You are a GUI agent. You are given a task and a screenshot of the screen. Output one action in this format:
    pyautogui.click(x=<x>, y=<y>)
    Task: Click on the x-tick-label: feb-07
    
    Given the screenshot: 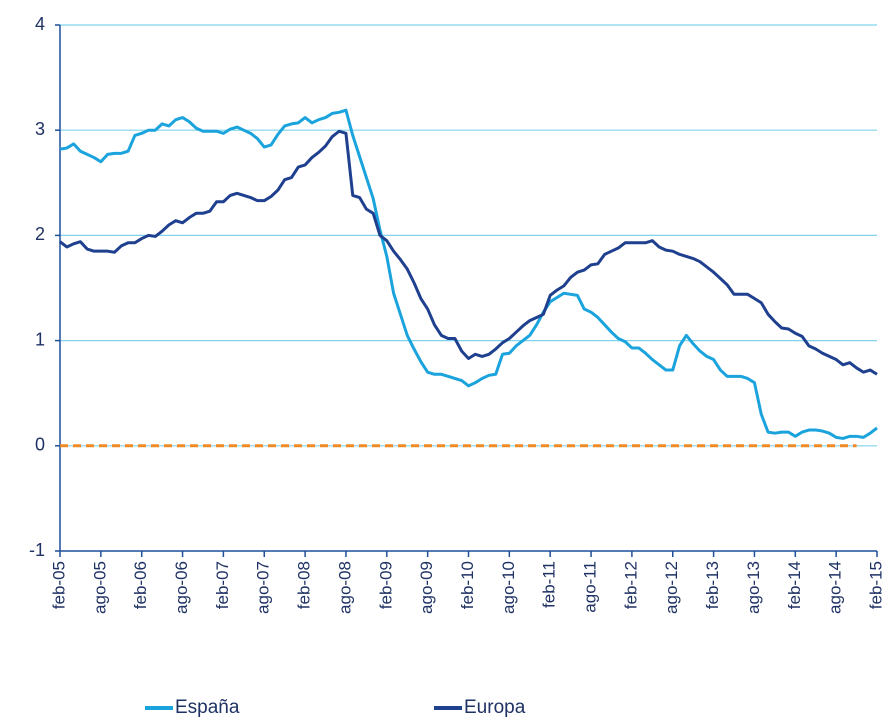 What is the action you would take?
    pyautogui.click(x=222, y=585)
    